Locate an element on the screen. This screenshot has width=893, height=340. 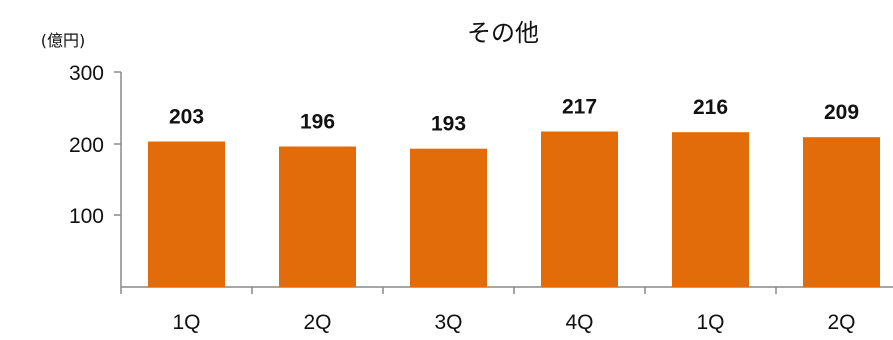
y-tick-label-100: 100 is located at coordinates (86, 216).